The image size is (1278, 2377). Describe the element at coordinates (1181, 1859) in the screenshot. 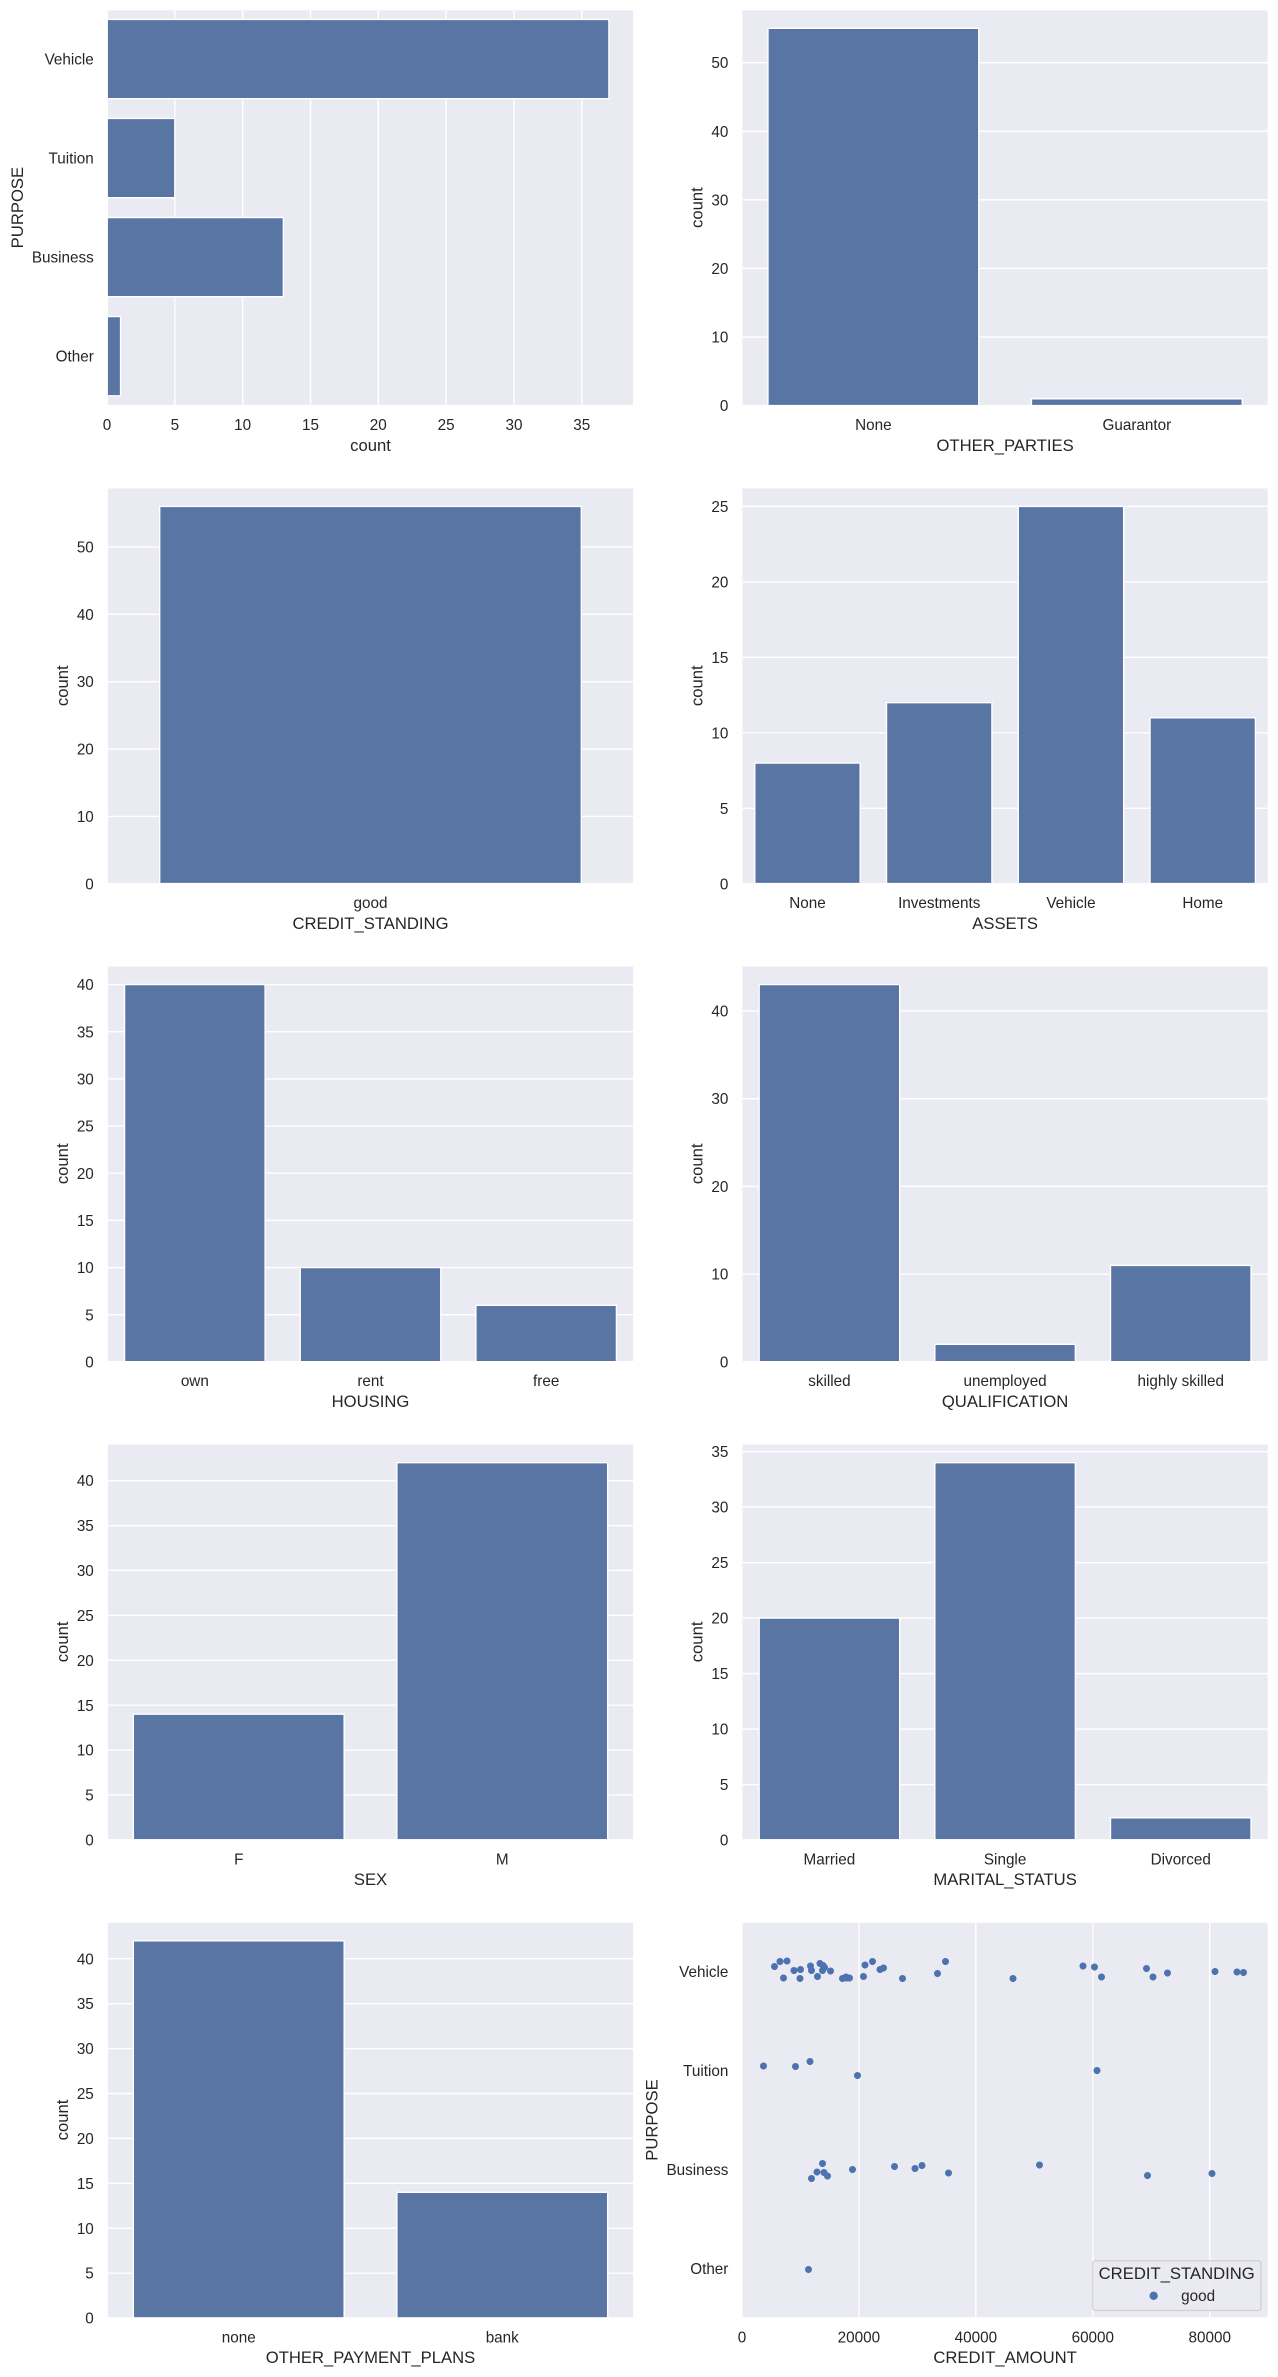

I see `svg-text: Divorced` at that location.